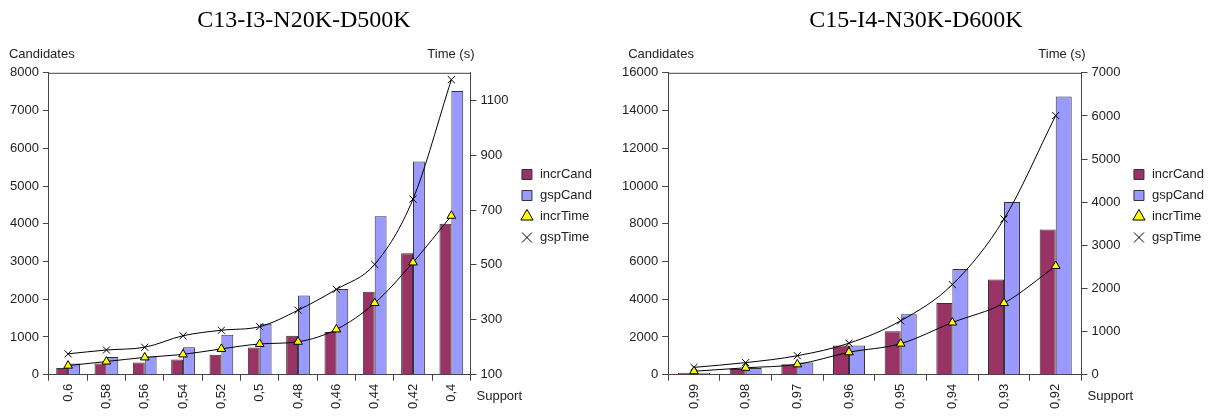  I want to click on y2-tick-label: 700, so click(491, 209).